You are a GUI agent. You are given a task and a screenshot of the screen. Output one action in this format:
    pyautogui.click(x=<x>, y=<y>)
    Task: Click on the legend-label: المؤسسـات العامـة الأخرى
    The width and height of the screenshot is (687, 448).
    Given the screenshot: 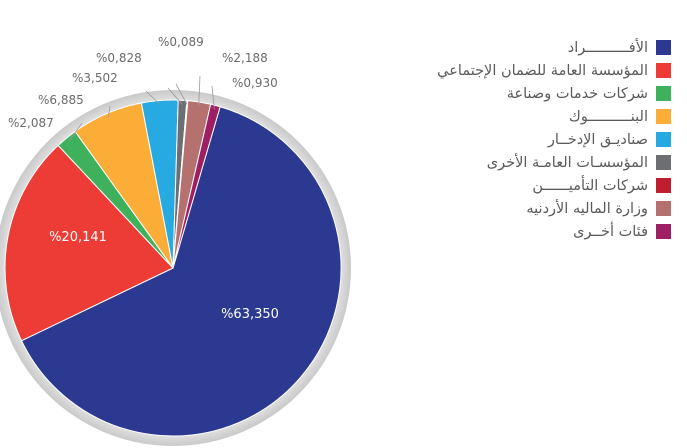 What is the action you would take?
    pyautogui.click(x=567, y=162)
    